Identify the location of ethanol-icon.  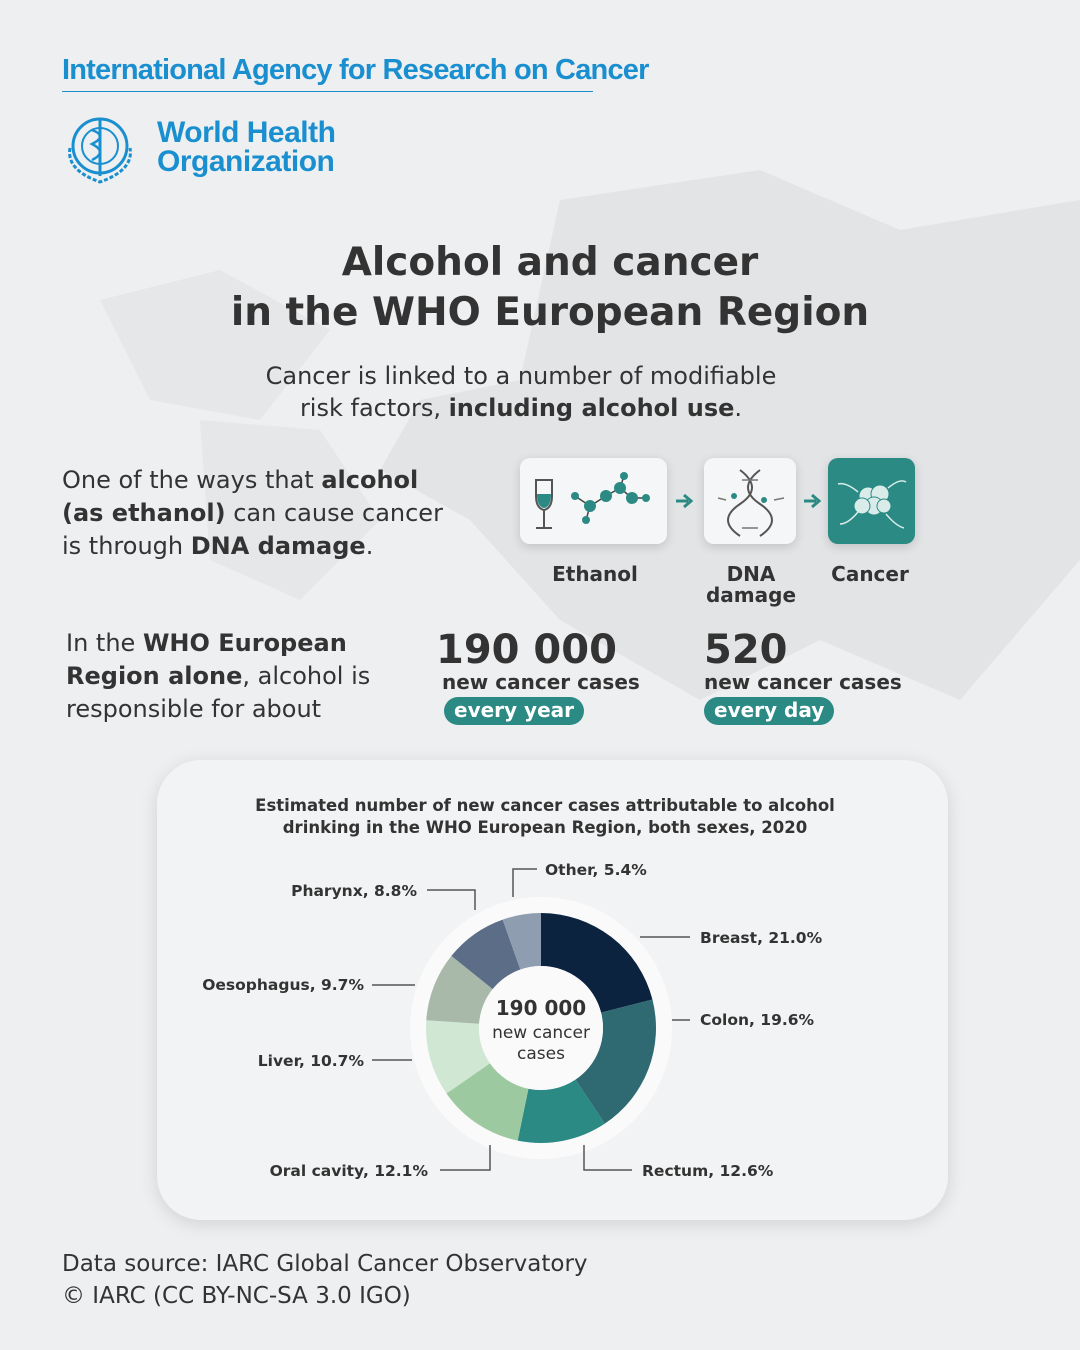
(593, 501).